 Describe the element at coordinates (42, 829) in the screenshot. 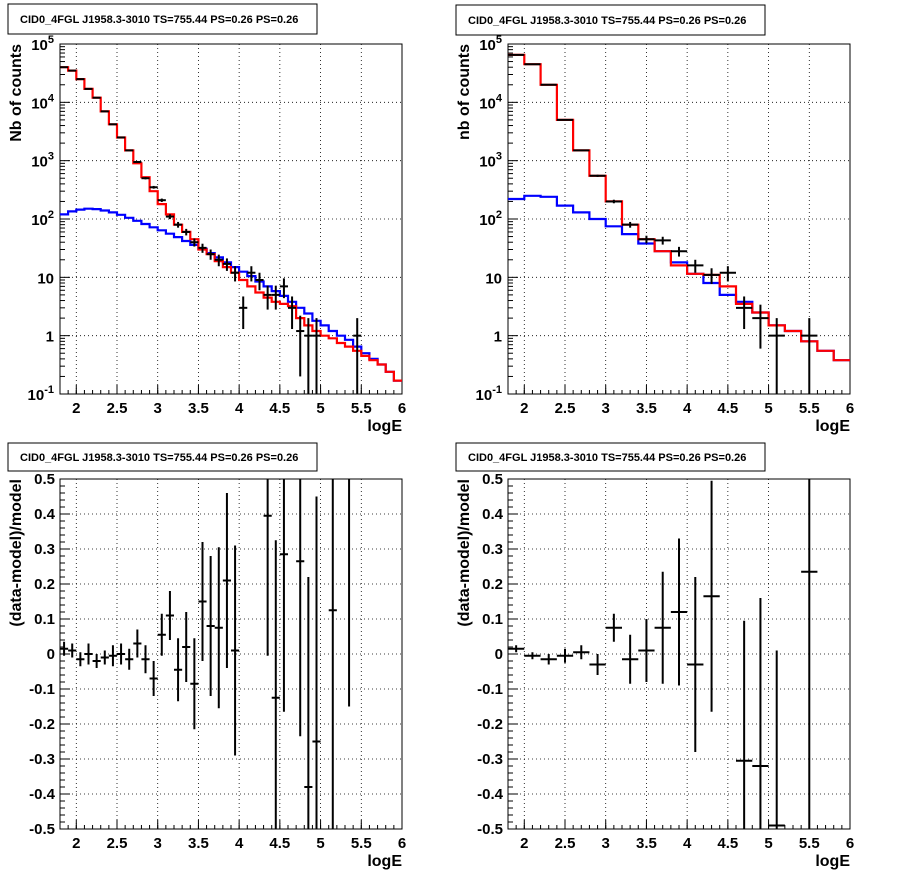

I see `y-tick-label: -0.5` at that location.